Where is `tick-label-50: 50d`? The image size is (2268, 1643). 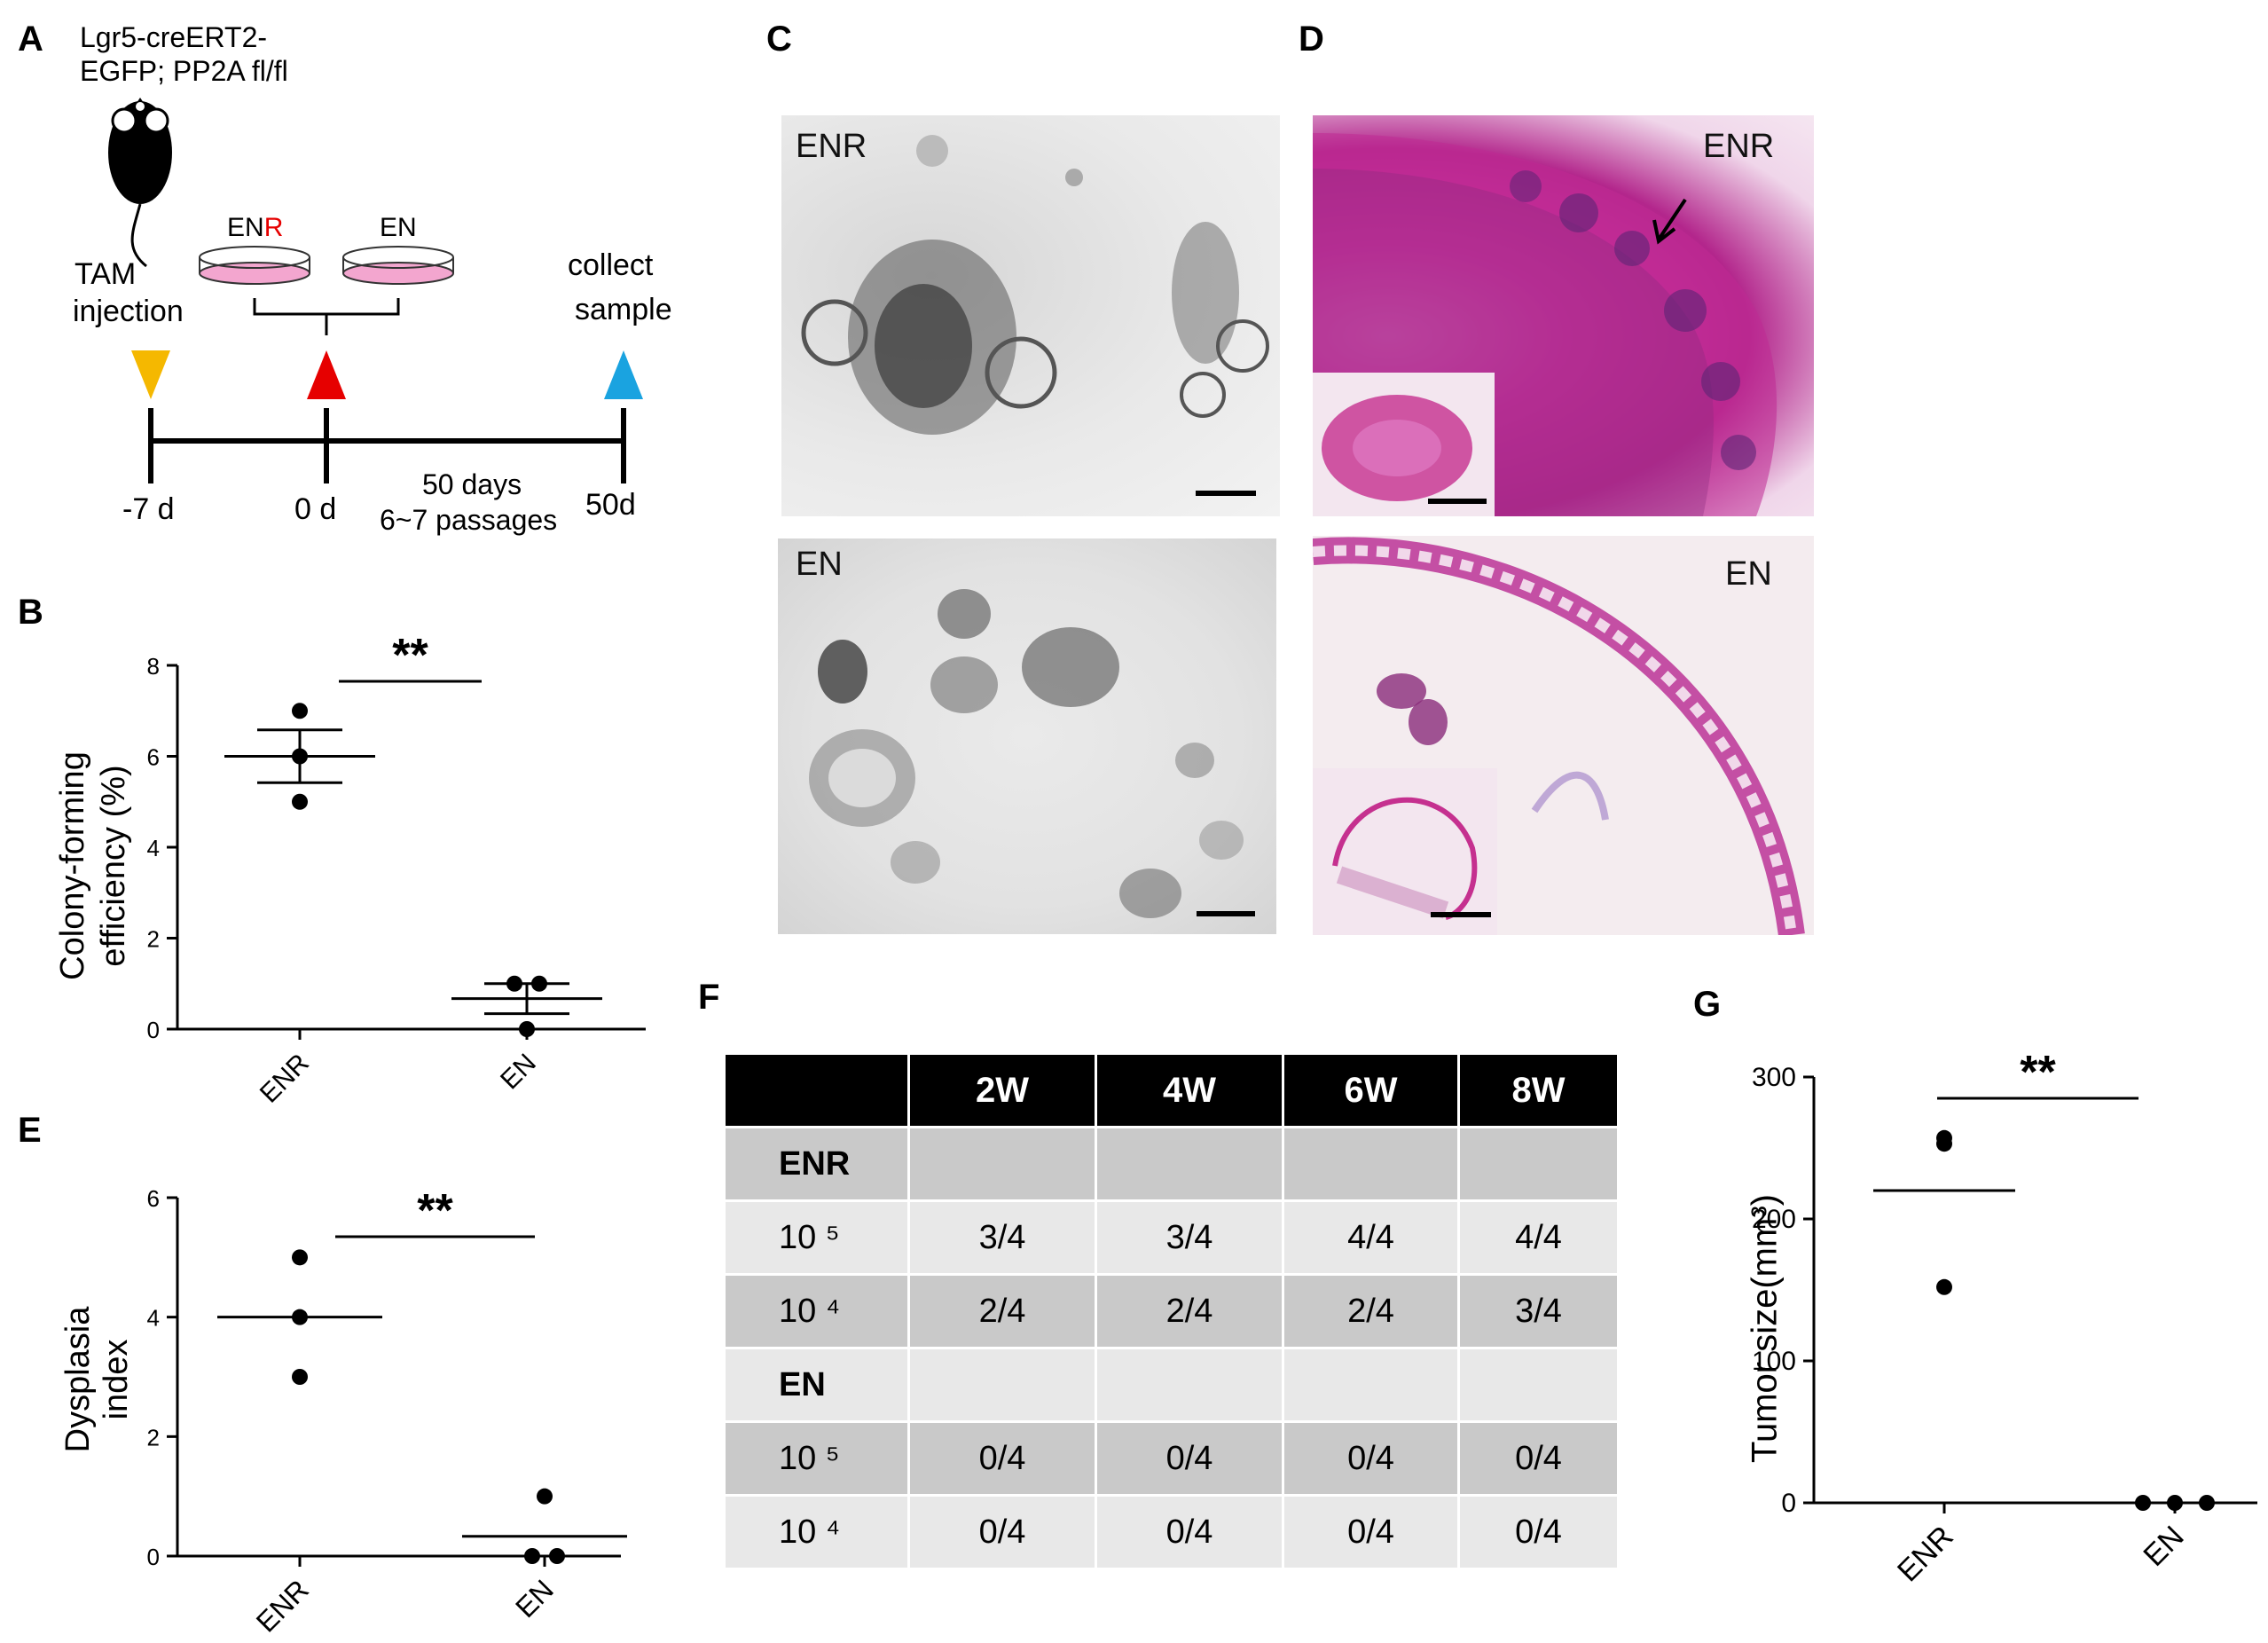 tick-label-50: 50d is located at coordinates (610, 505).